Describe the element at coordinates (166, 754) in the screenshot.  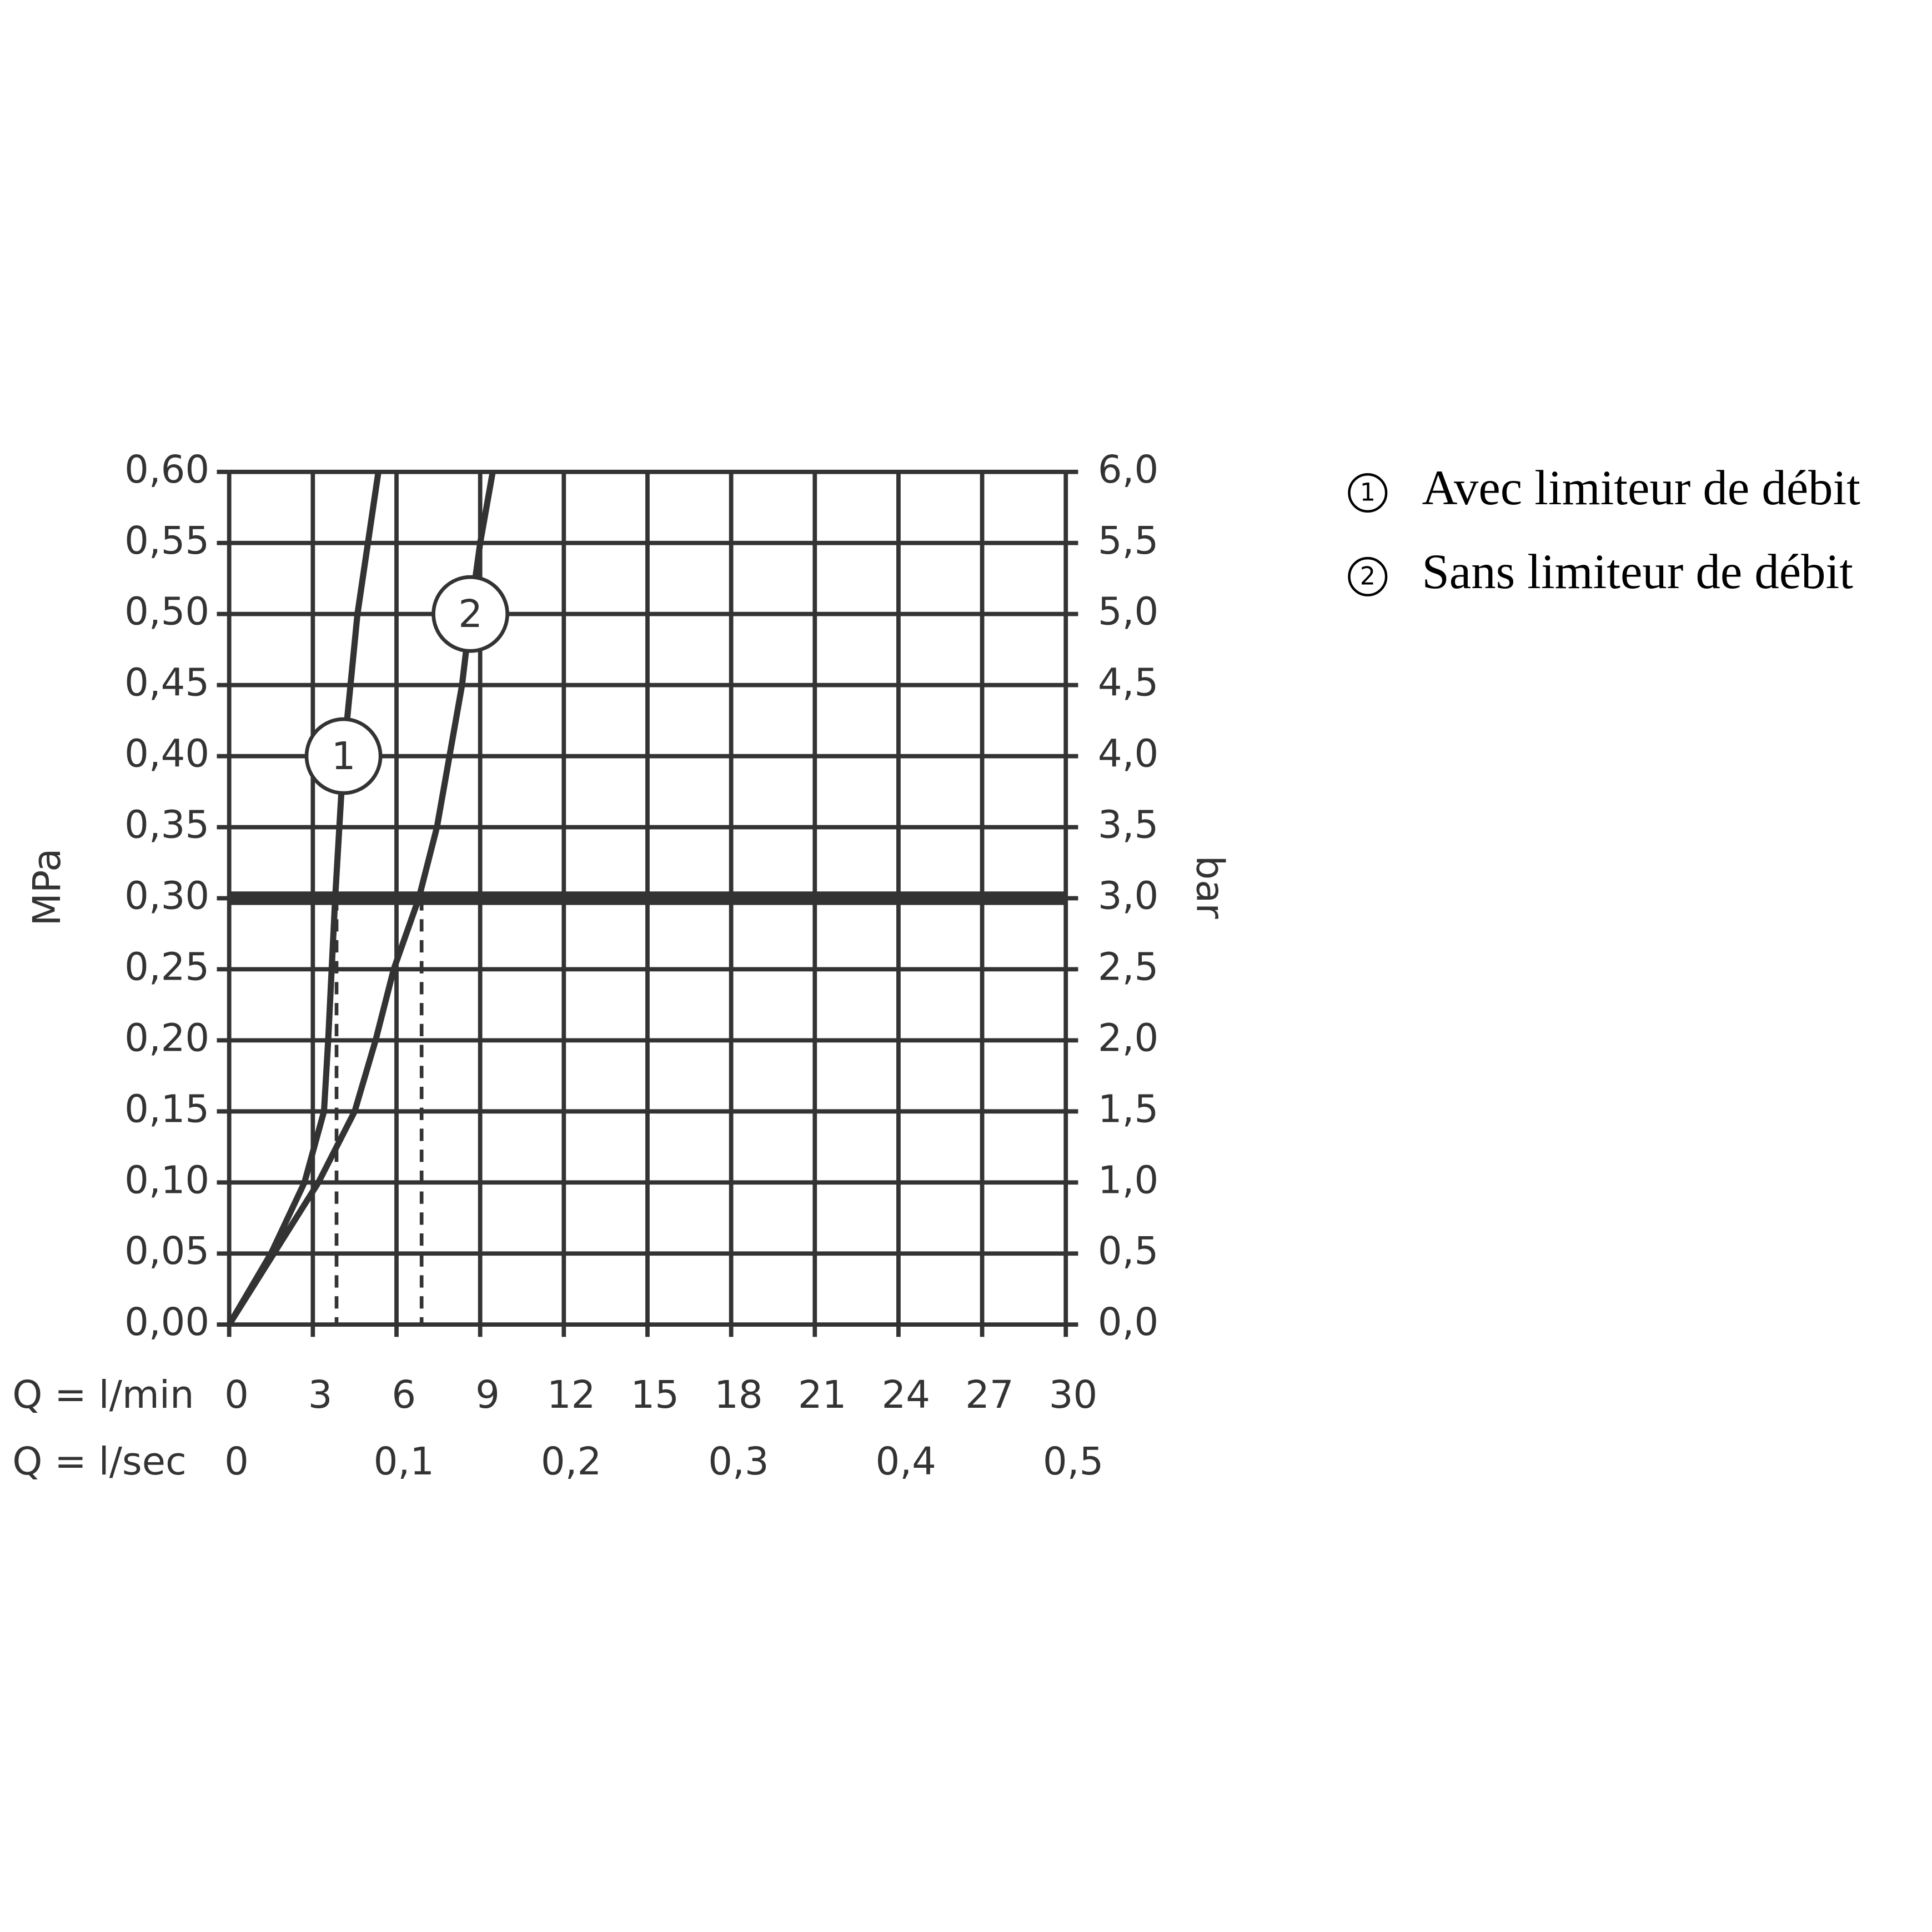
I see `y-tick-label: 0,40` at that location.